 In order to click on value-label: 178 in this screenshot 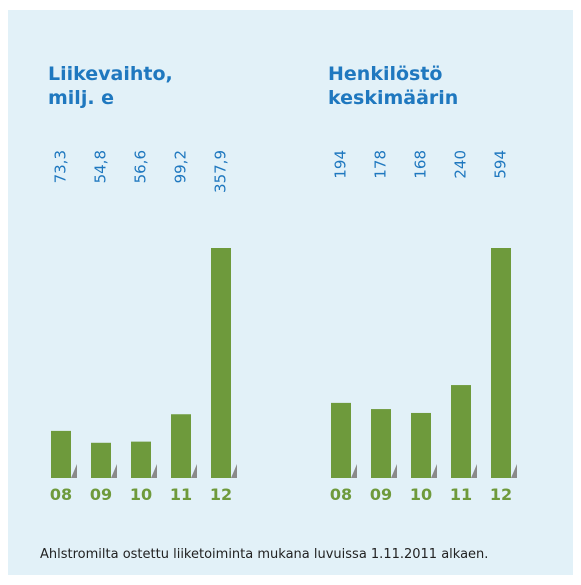, I will do `click(381, 164)`.